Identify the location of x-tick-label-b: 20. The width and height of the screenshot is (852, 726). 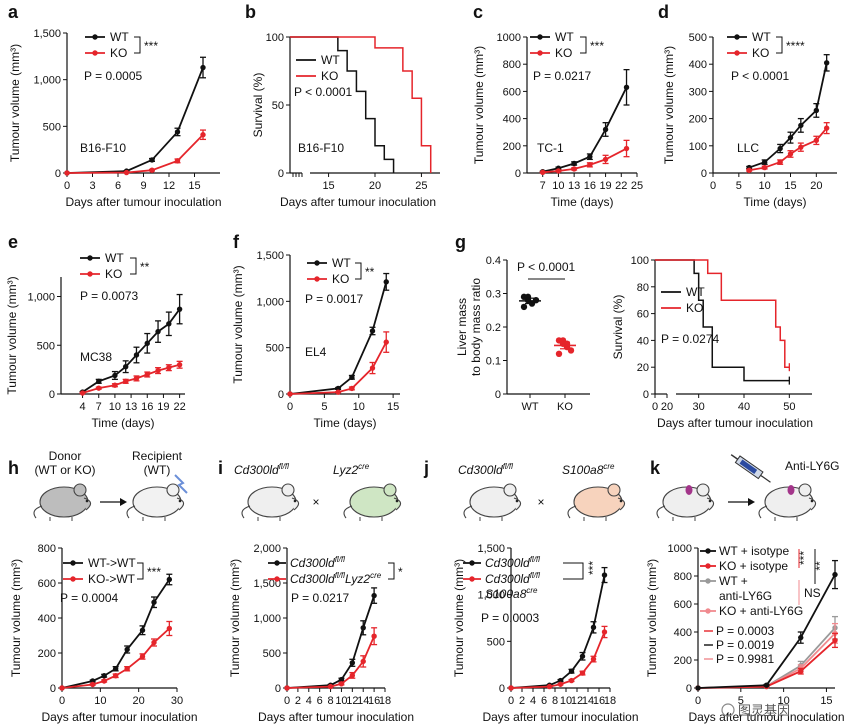
(375, 186).